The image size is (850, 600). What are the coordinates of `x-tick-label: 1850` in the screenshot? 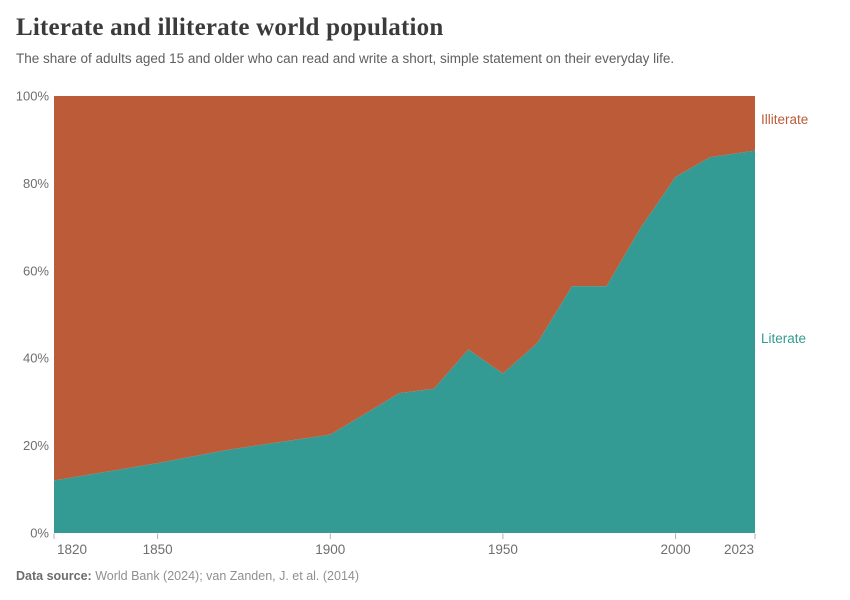 It's located at (158, 549).